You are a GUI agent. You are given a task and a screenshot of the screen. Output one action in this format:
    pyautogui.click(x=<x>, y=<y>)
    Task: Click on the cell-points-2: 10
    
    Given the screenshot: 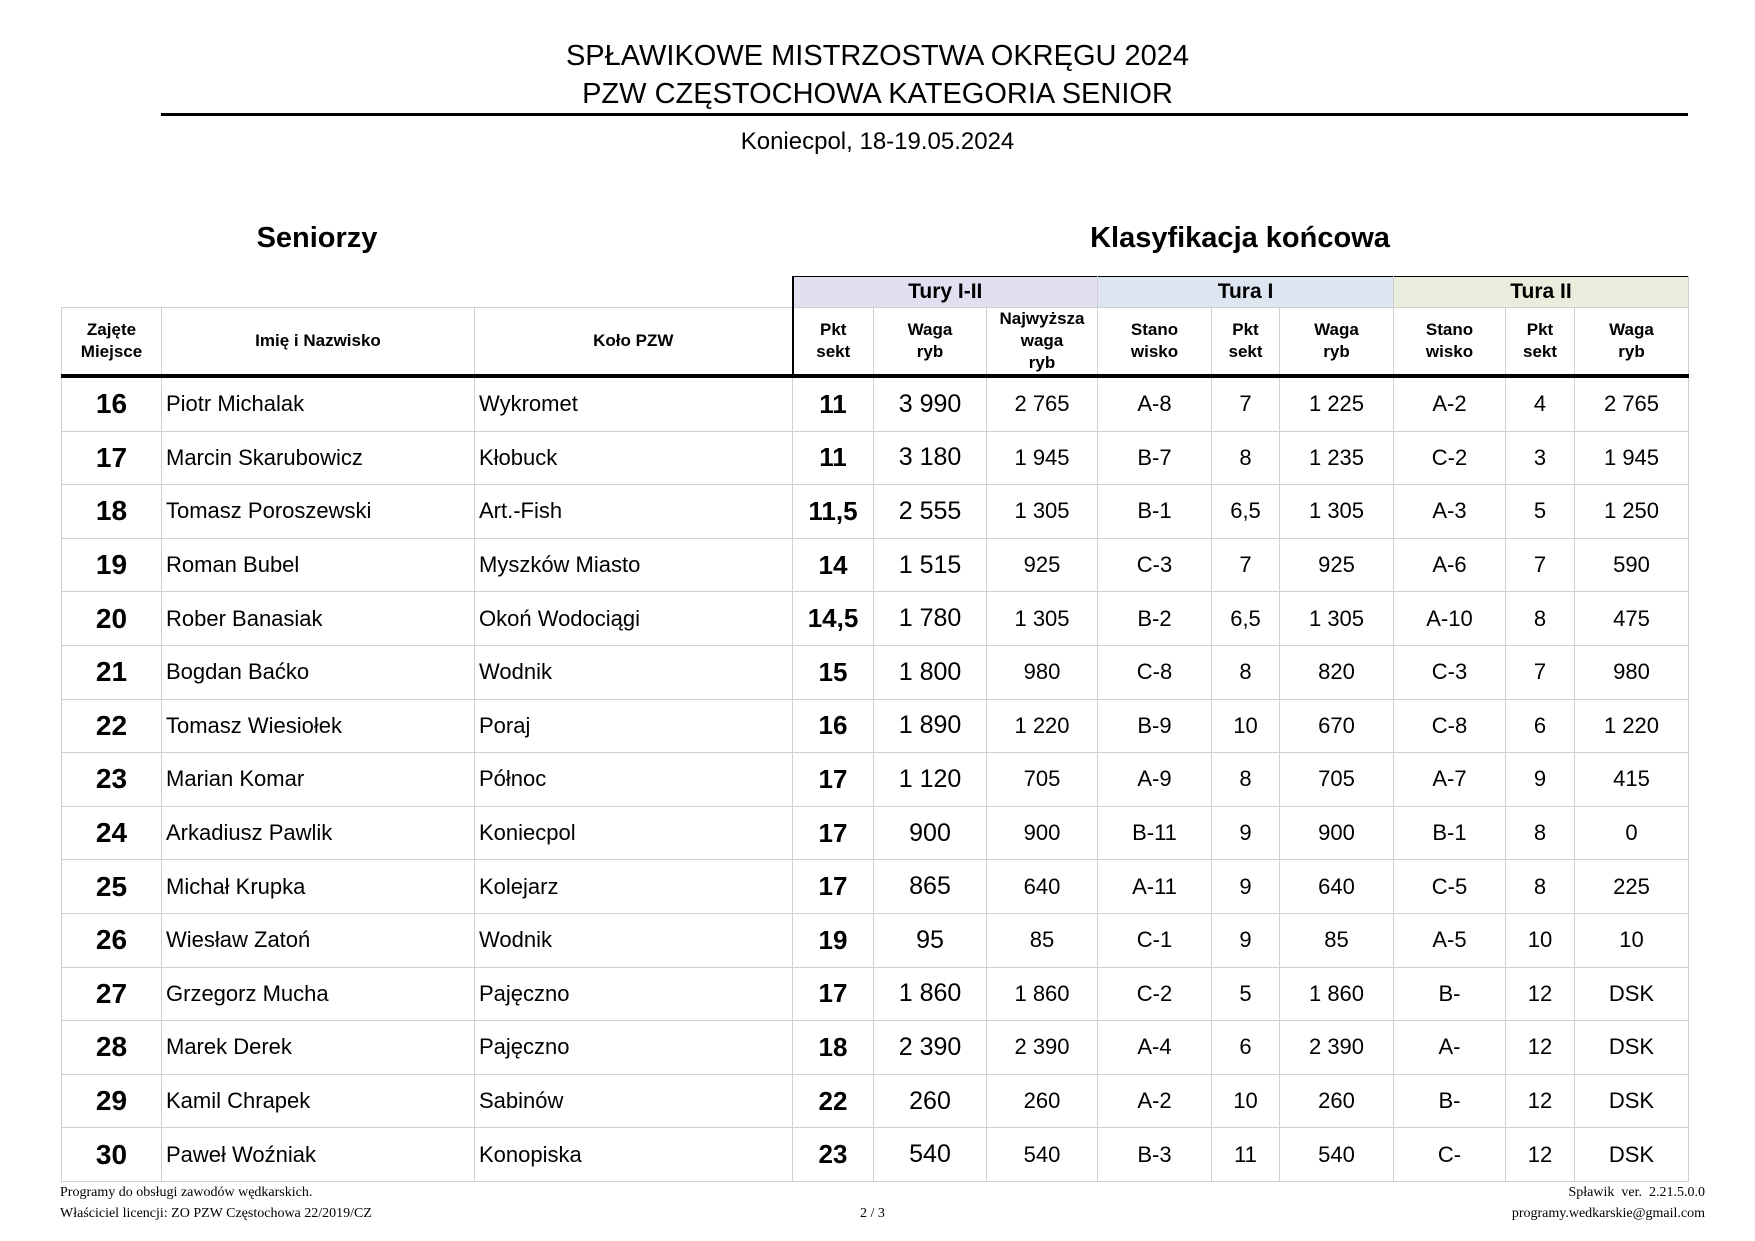 What is the action you would take?
    pyautogui.click(x=1540, y=940)
    